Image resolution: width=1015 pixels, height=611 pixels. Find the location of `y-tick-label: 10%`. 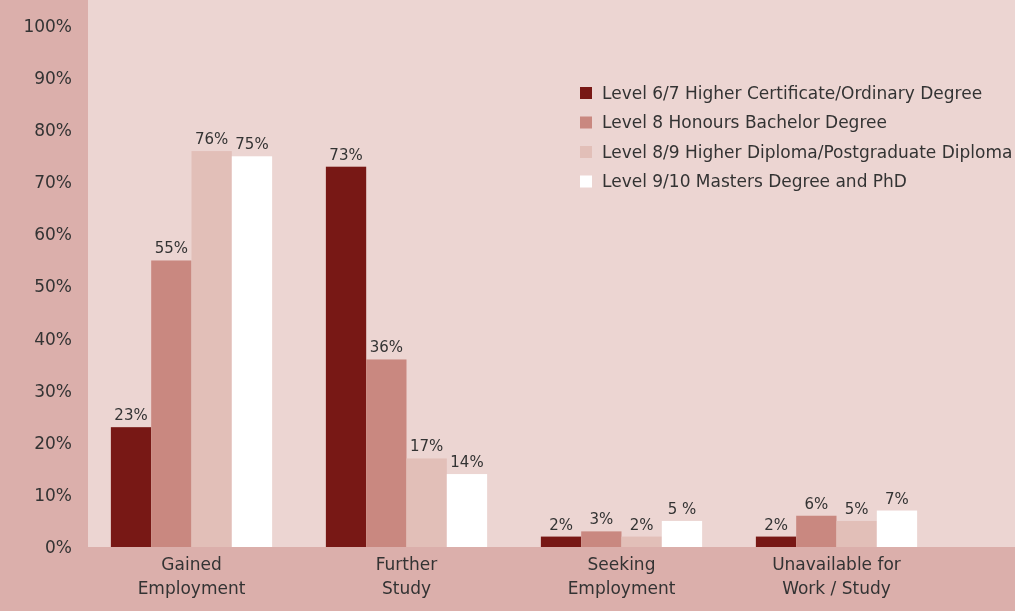

y-tick-label: 10% is located at coordinates (53, 494).